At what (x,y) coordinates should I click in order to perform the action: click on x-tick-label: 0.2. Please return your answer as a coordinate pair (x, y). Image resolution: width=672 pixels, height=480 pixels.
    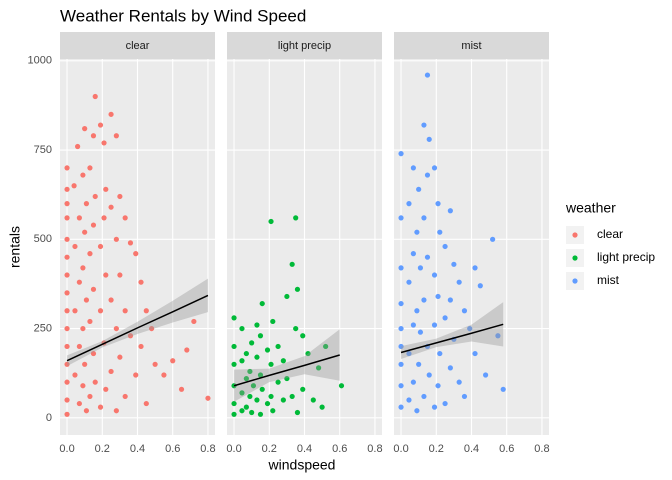
    Looking at the image, I should click on (102, 449).